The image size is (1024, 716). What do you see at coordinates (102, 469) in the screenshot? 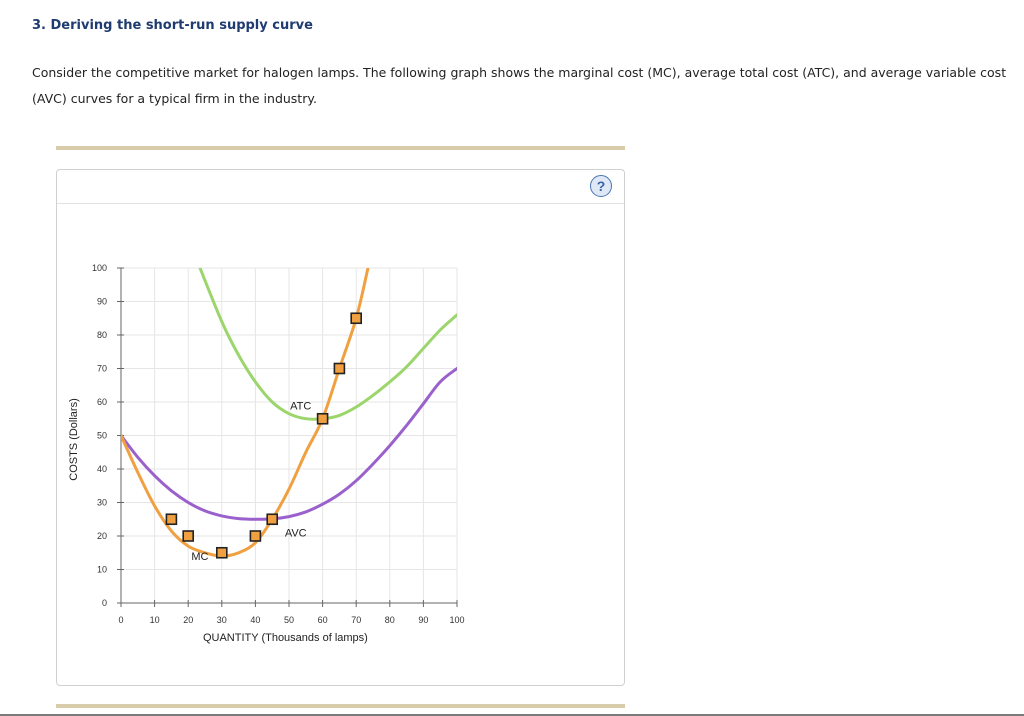
I see `y-tick-label-40: 40` at bounding box center [102, 469].